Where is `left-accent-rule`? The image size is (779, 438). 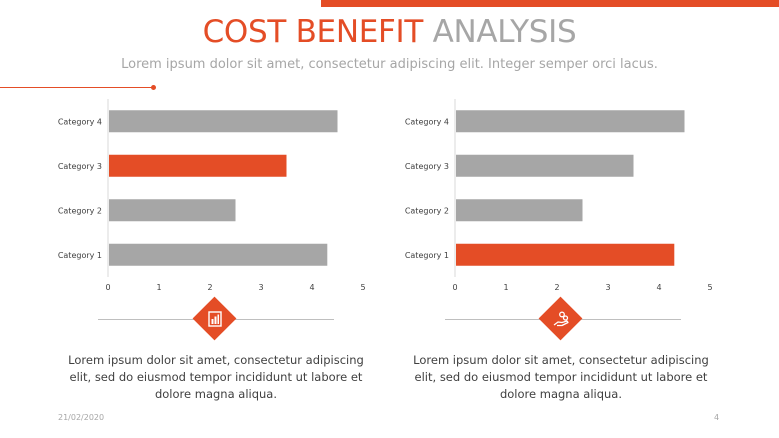
left-accent-rule is located at coordinates (77, 87).